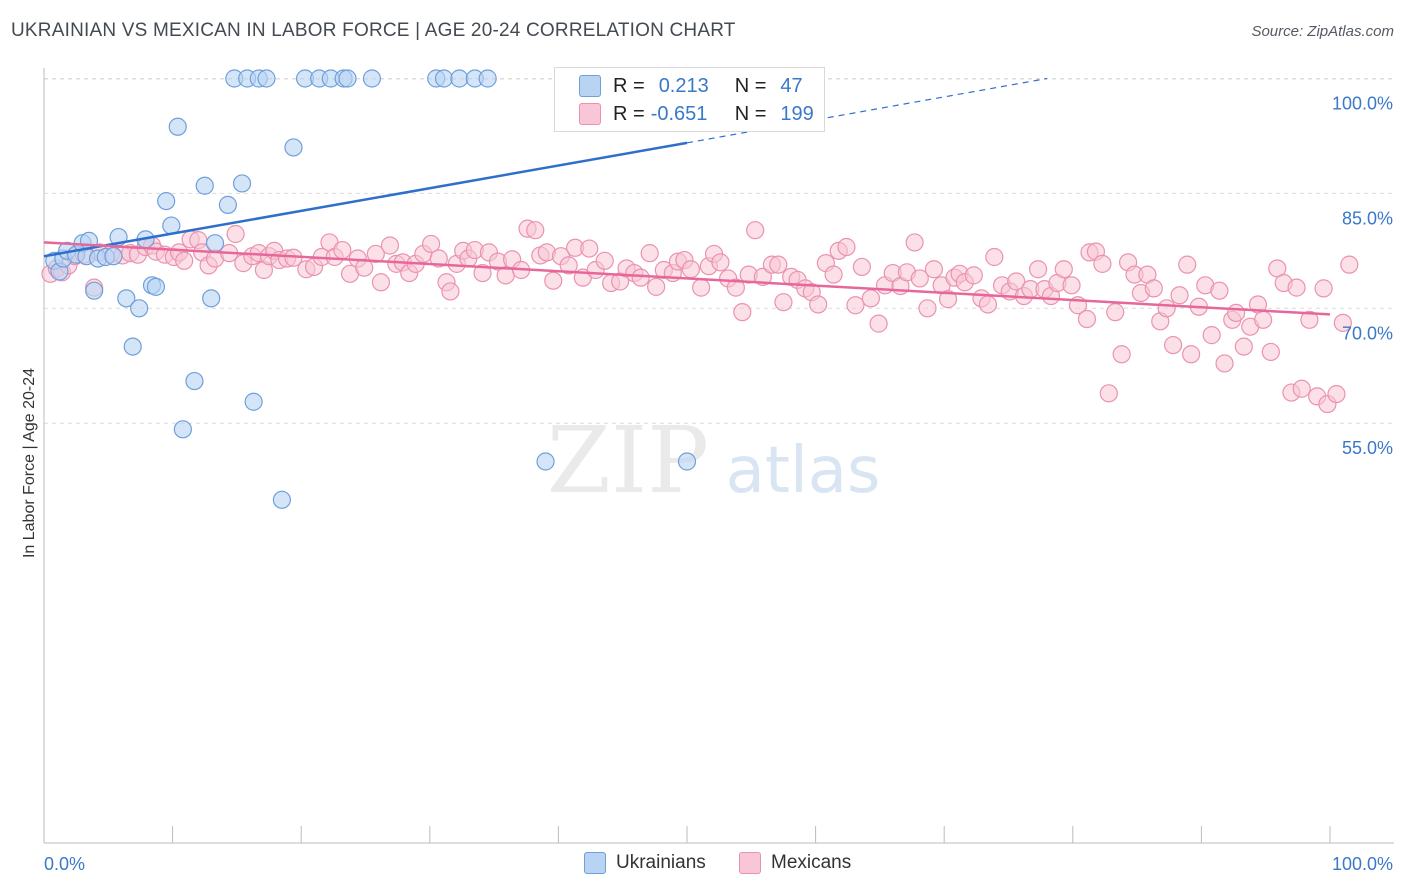 The image size is (1406, 892). What do you see at coordinates (684, 114) in the screenshot?
I see `legend-row-mexicans: R = -0.651 N = 199` at bounding box center [684, 114].